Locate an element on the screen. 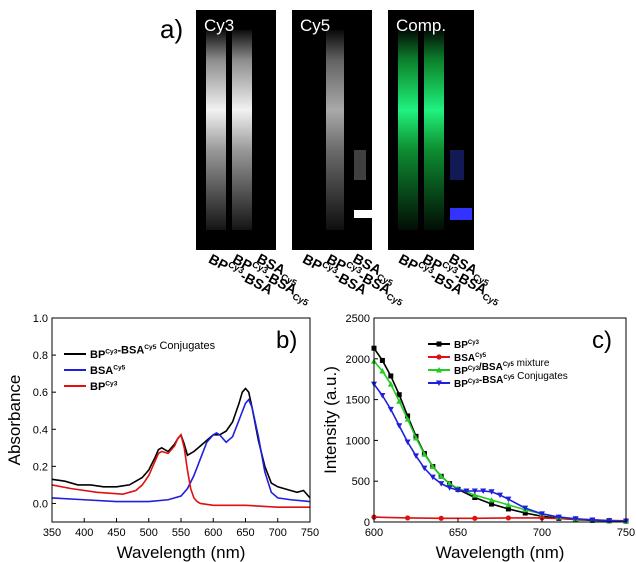  y-tick-label: 500 is located at coordinates (361, 482).